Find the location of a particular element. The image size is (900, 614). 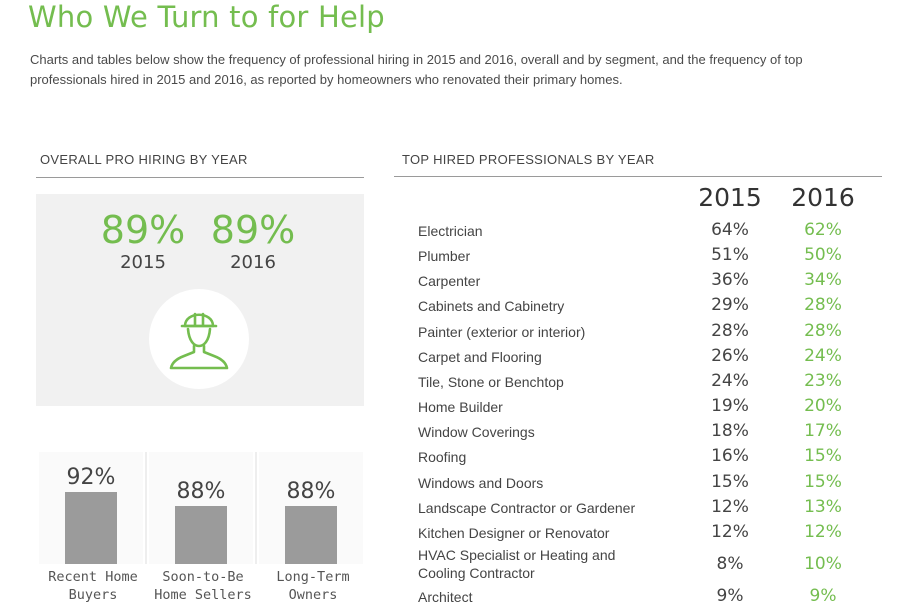

segment-value-label-2: 88% is located at coordinates (311, 491).